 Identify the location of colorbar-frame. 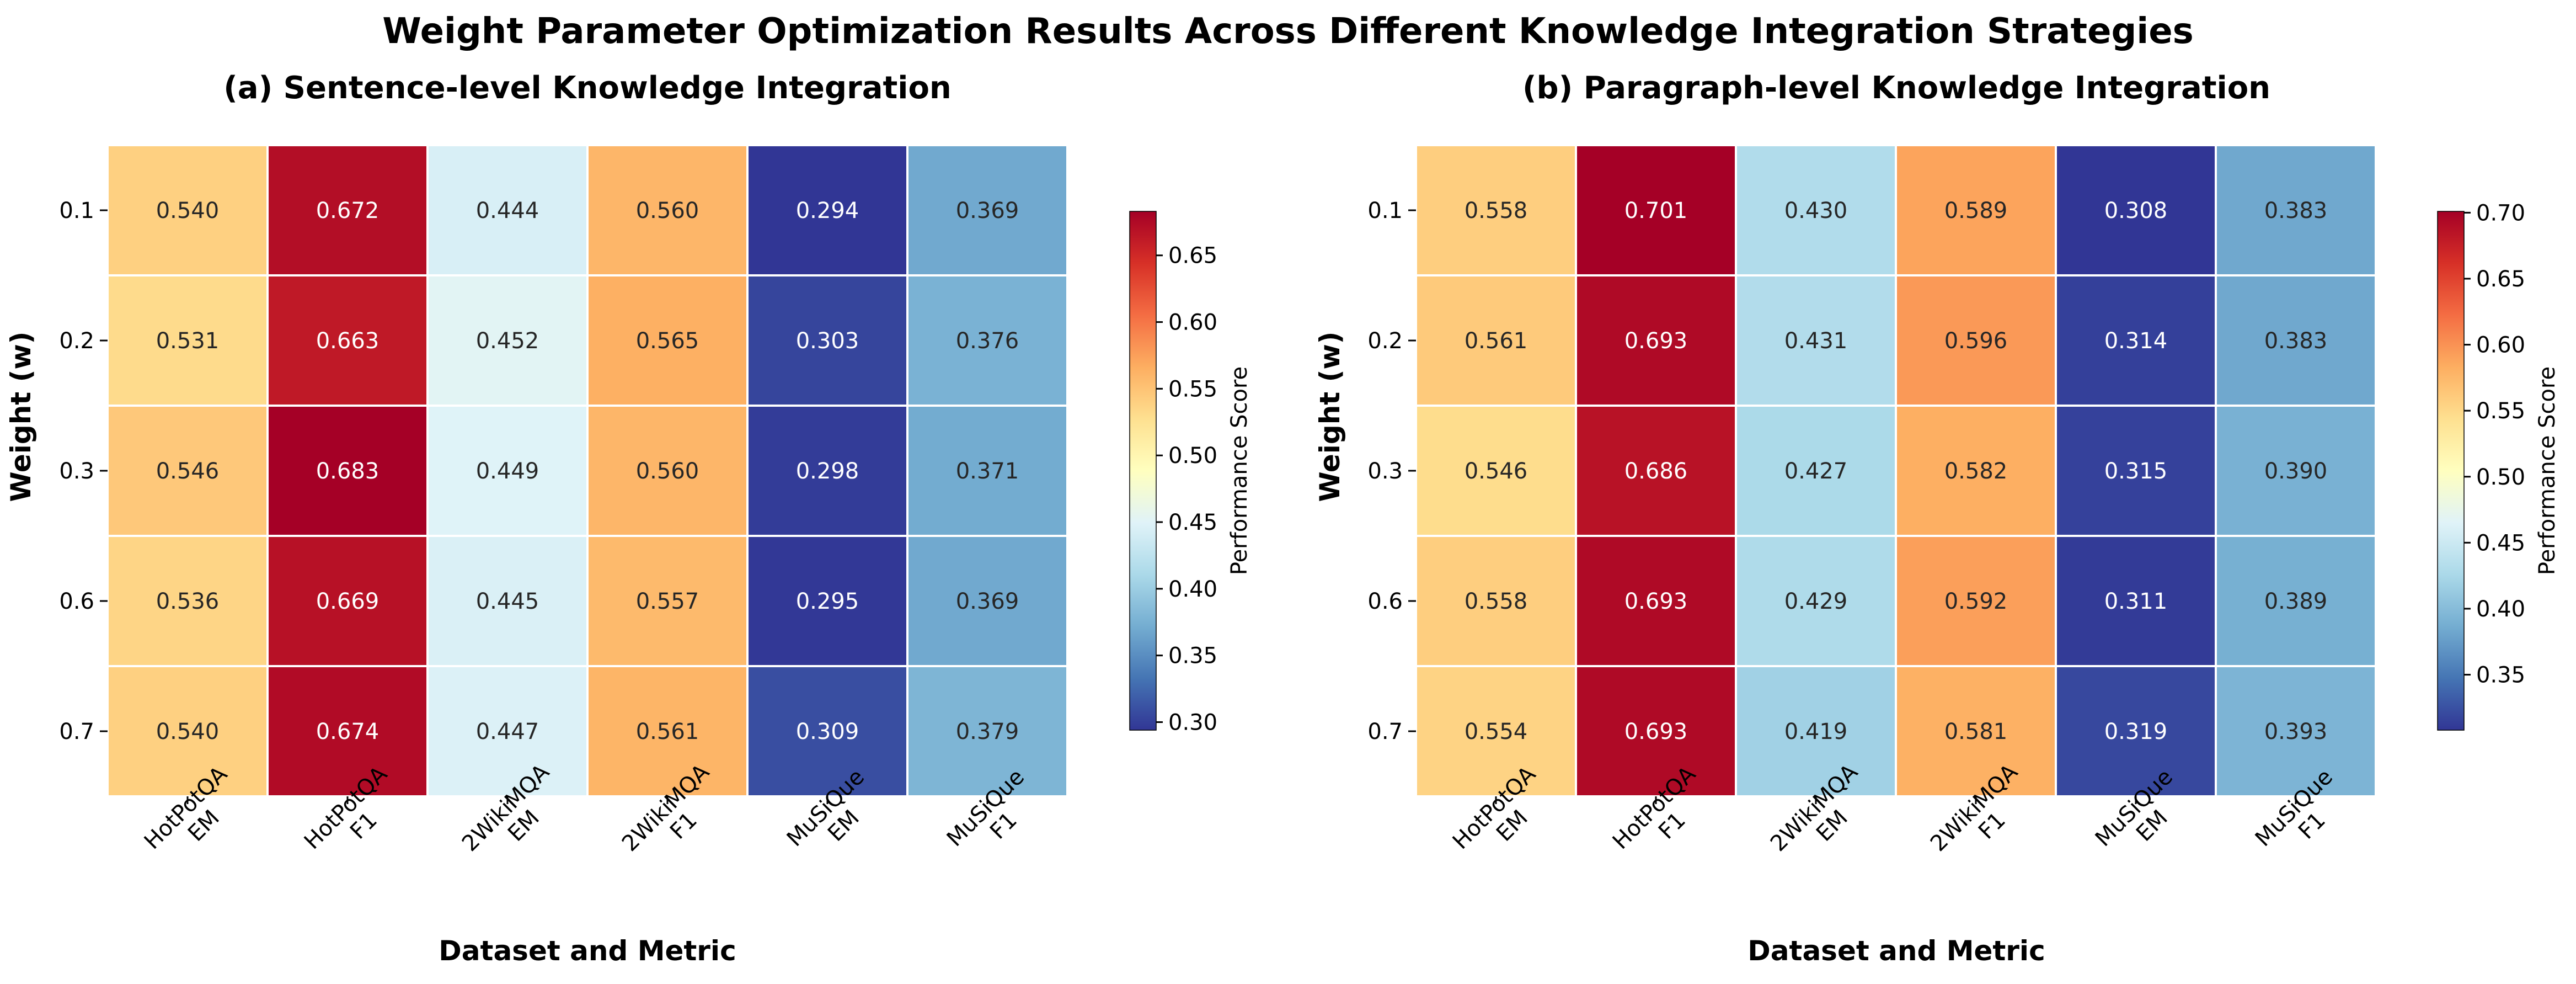
(1143, 471).